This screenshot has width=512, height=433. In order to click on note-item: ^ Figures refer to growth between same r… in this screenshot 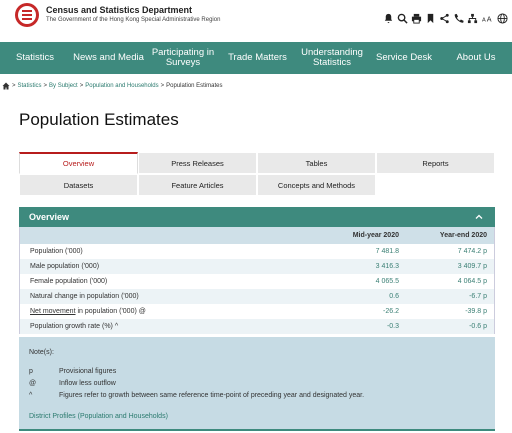, I will do `click(257, 395)`.